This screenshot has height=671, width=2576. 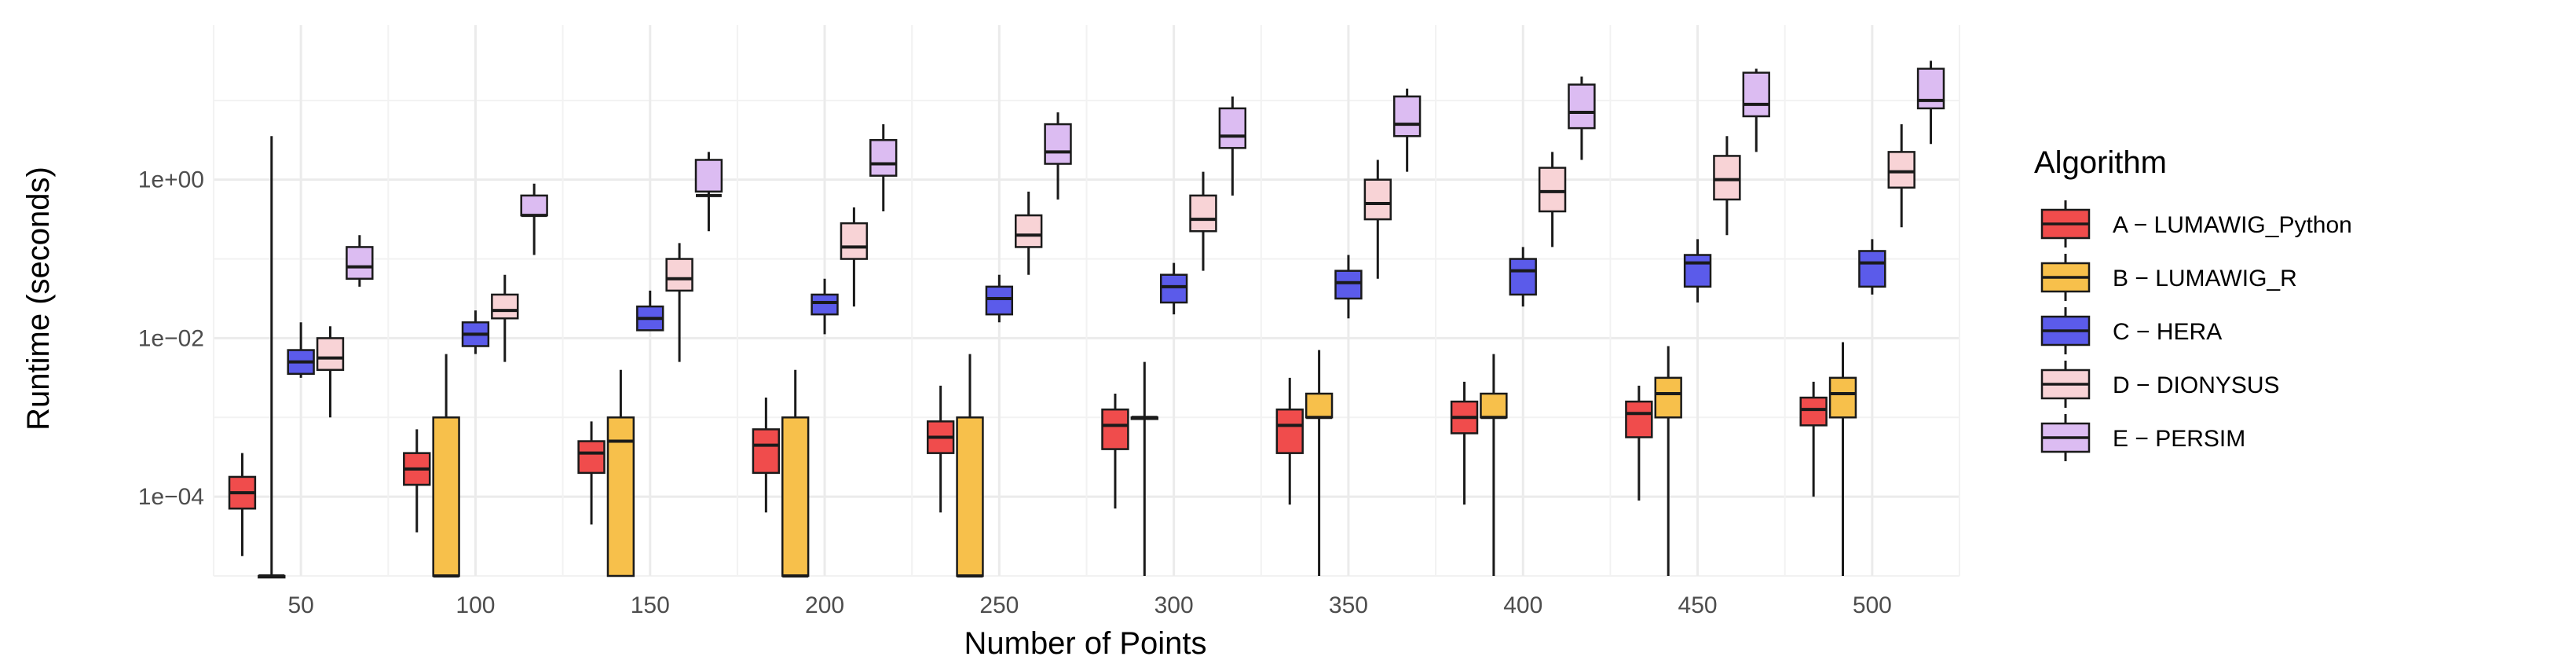 I want to click on y-axis-title: Runtime (seconds), so click(x=39, y=299).